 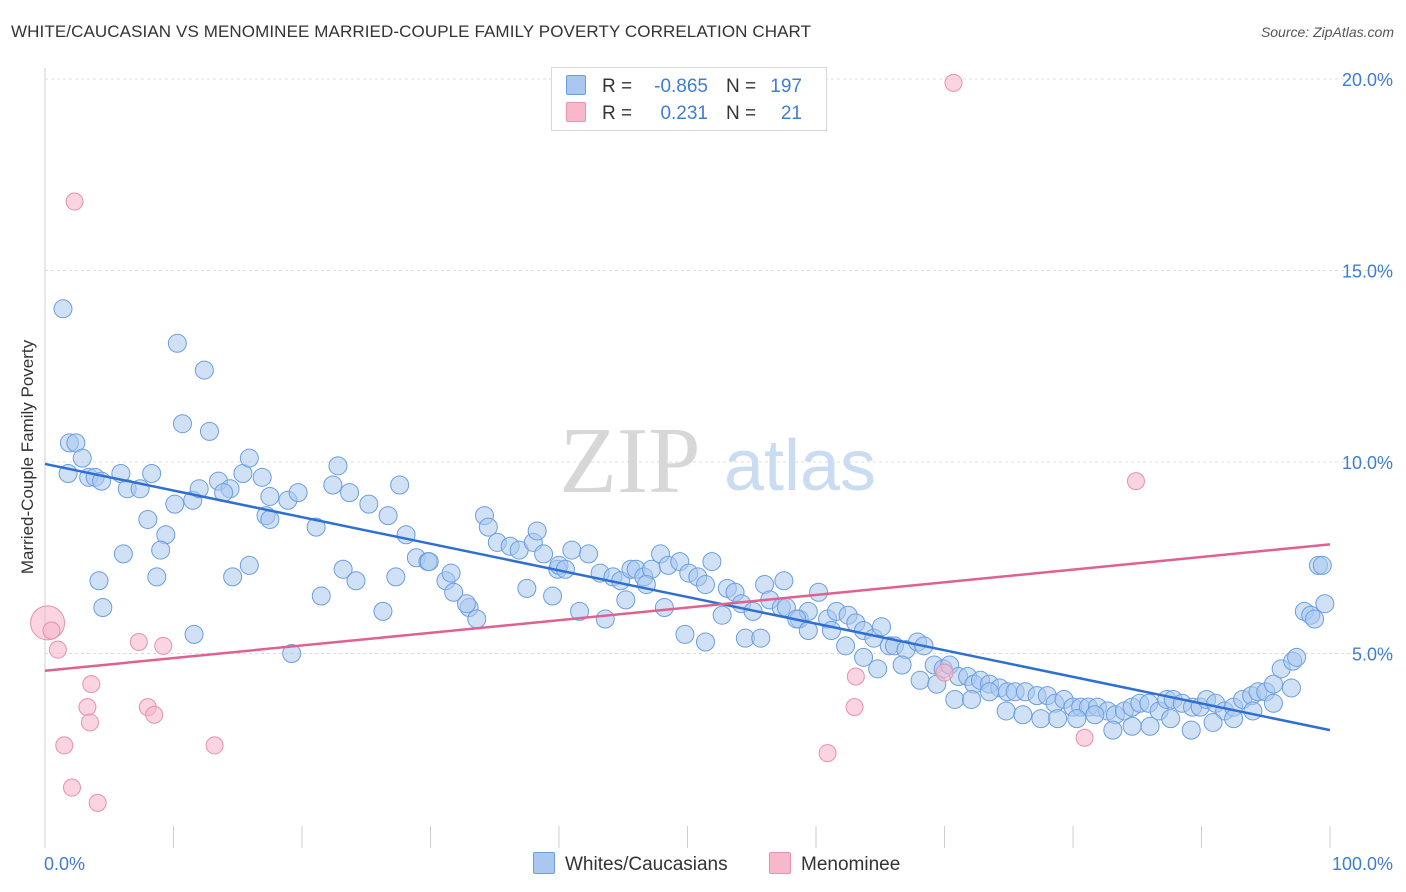 What do you see at coordinates (1327, 32) in the screenshot?
I see `source-label: Source: ZipAtlas.com` at bounding box center [1327, 32].